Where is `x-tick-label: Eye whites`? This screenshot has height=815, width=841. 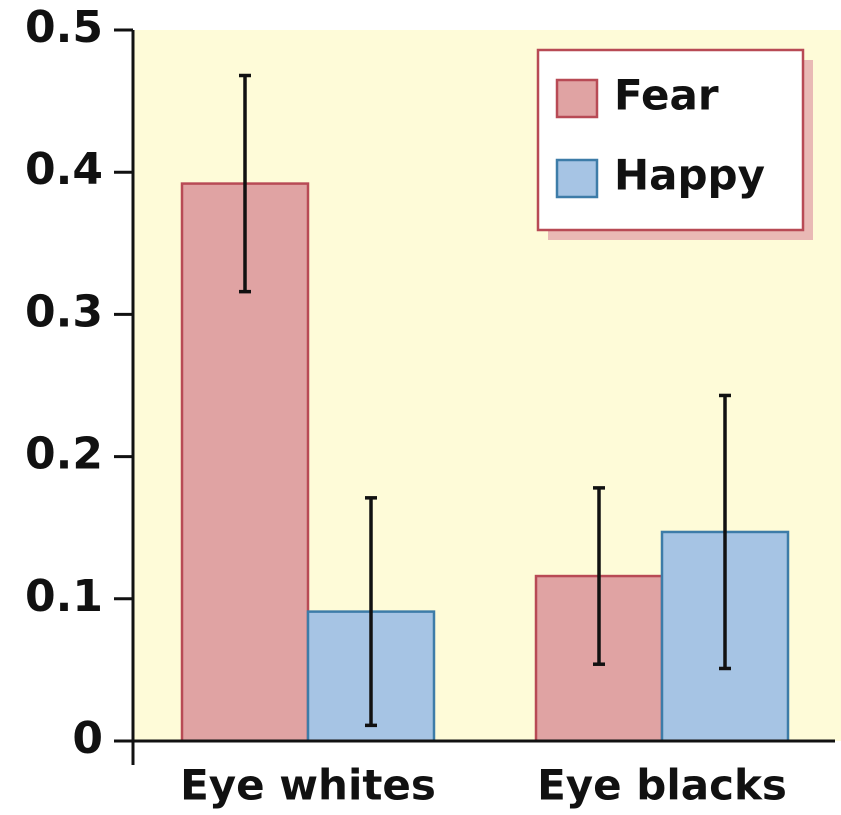
x-tick-label: Eye whites is located at coordinates (308, 785).